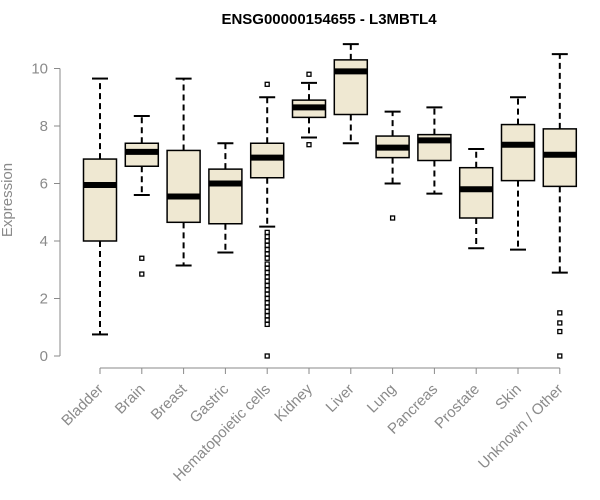 The height and width of the screenshot is (500, 600). Describe the element at coordinates (508, 397) in the screenshot. I see `x-tick-label: Skin` at that location.